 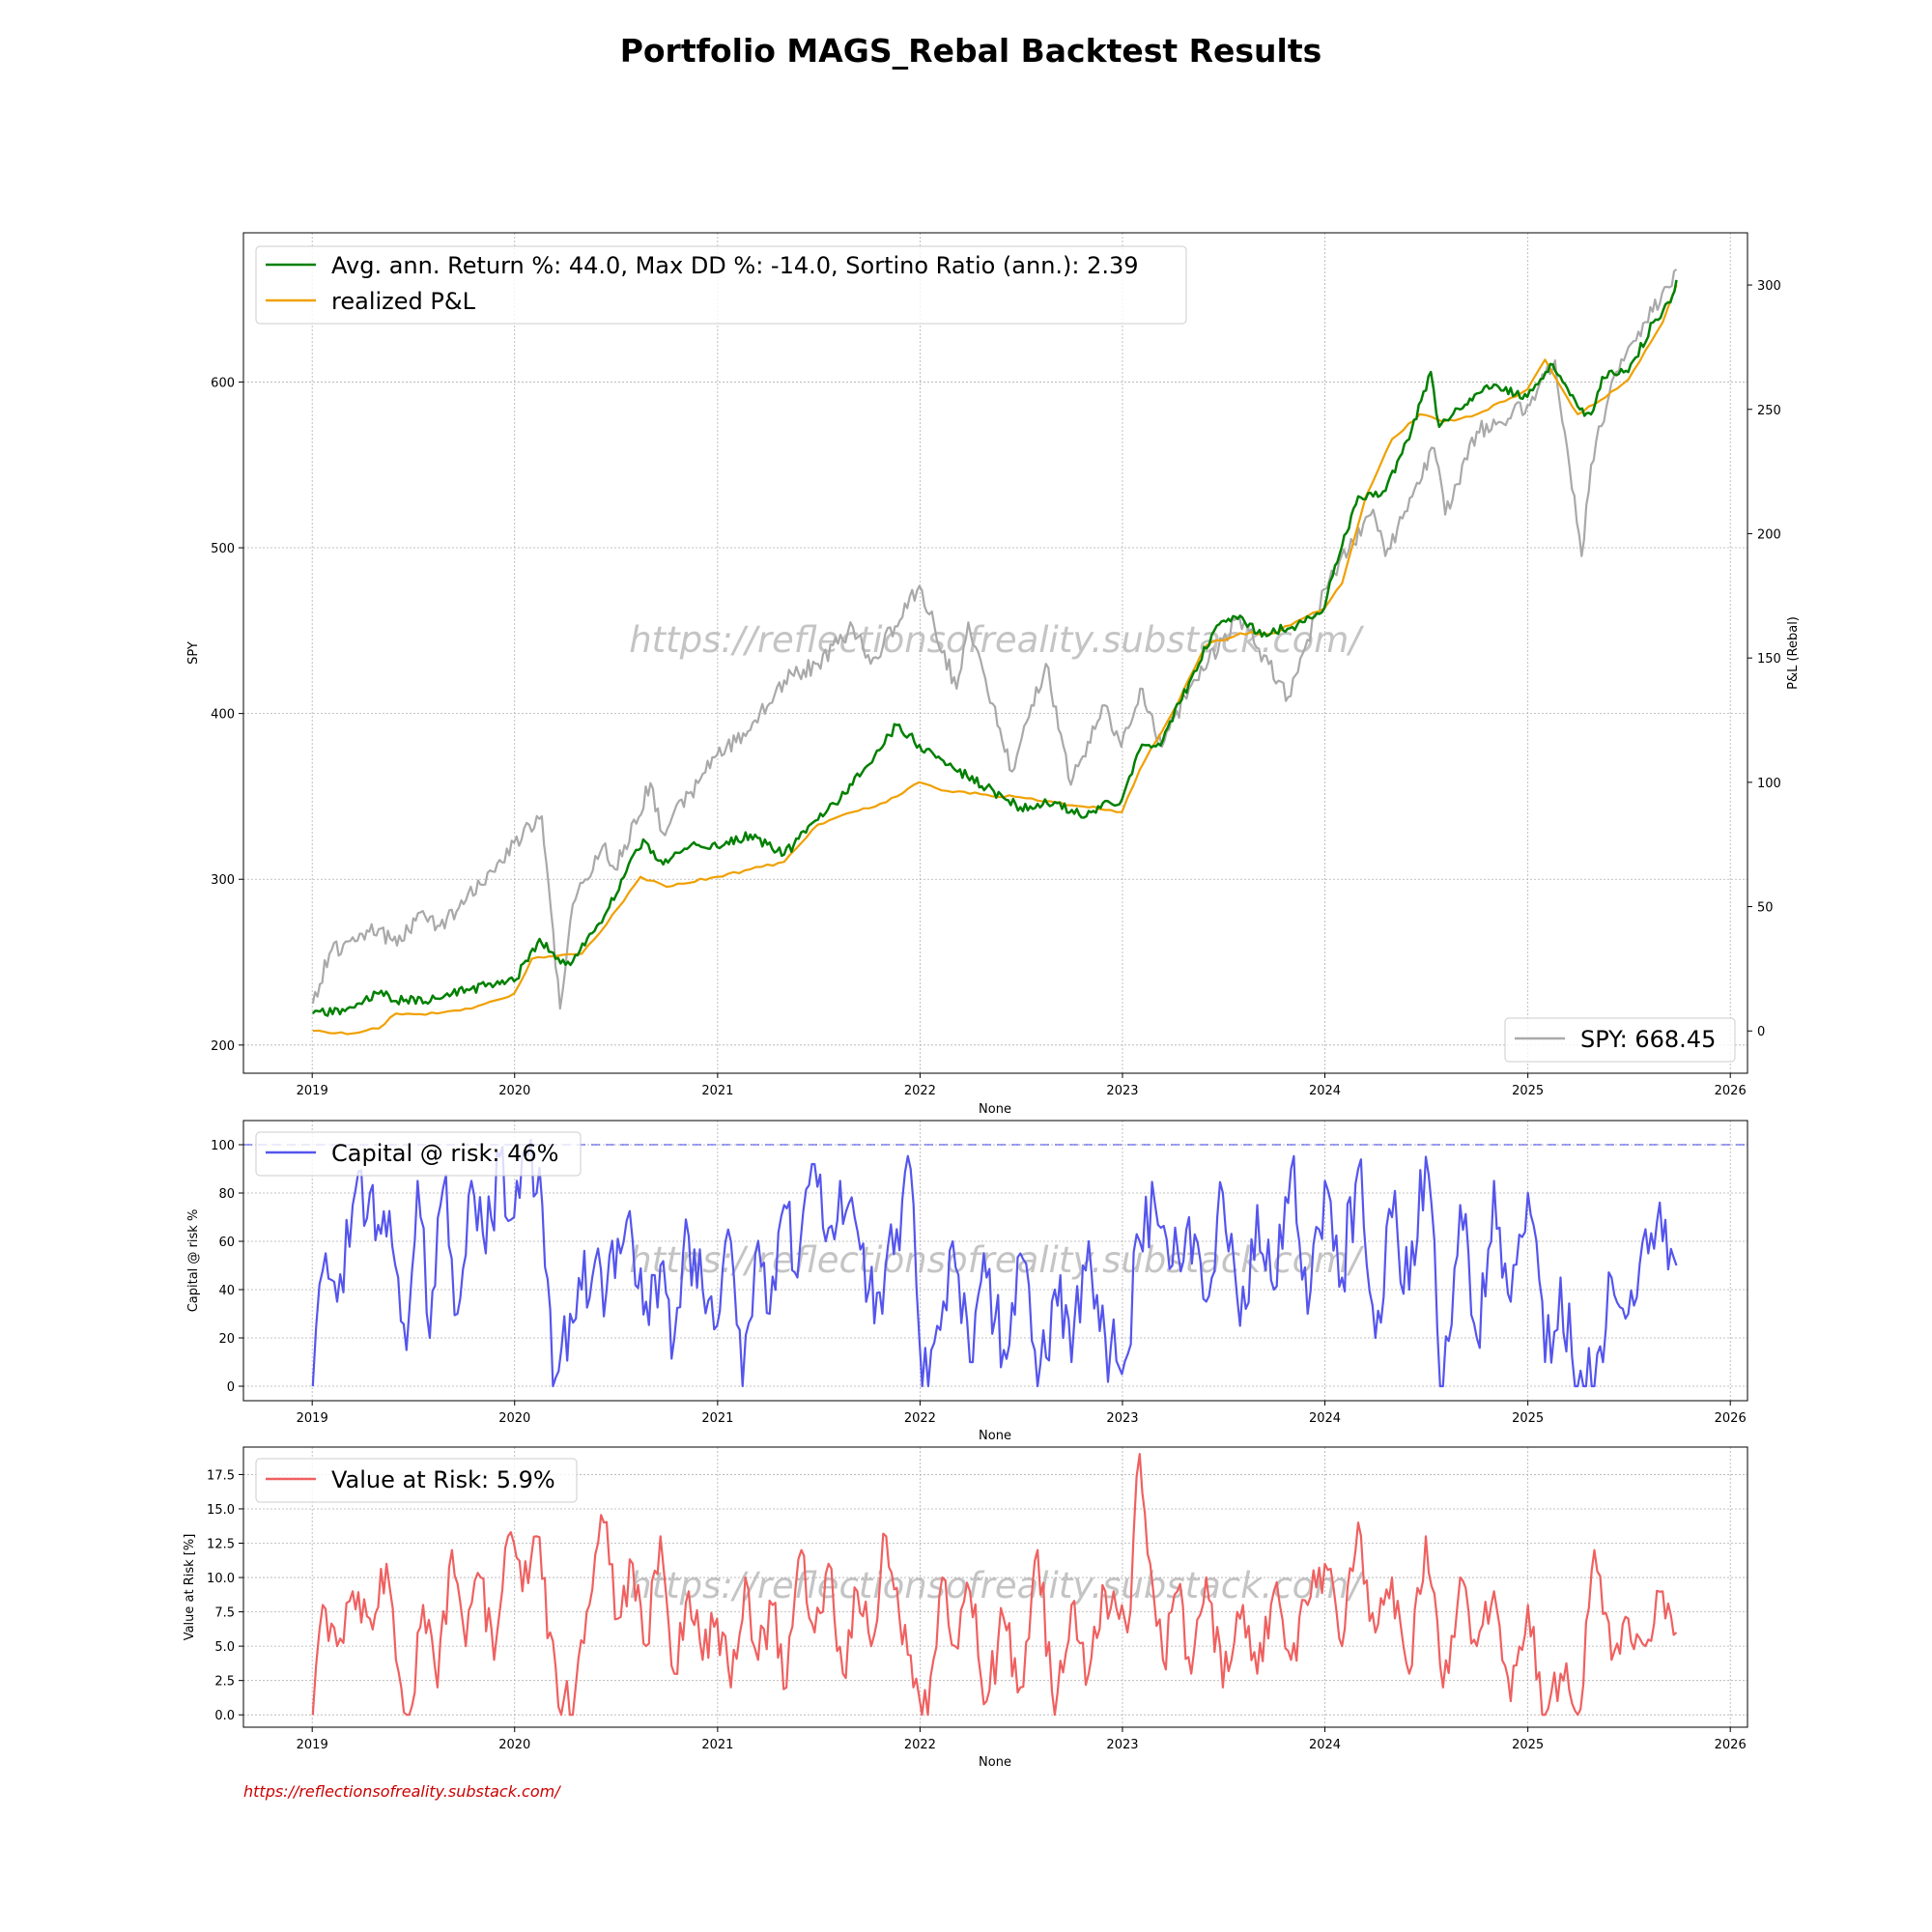 I want to click on value-at-risk-frame, so click(x=995, y=1587).